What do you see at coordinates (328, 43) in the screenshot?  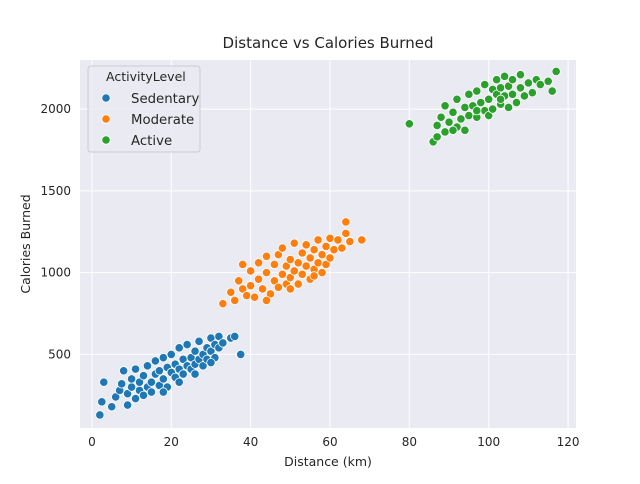 I see `chart-title: Distance vs Calories Burned` at bounding box center [328, 43].